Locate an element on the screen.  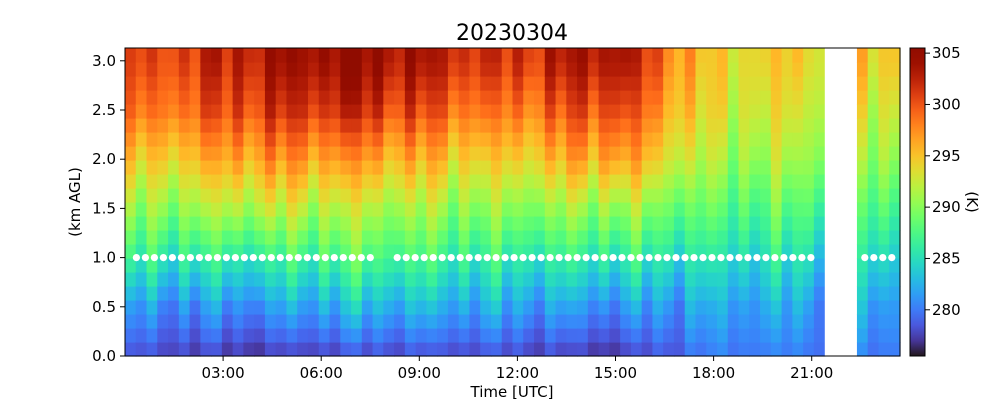
y-axis-label: (km AGL) is located at coordinates (75, 202).